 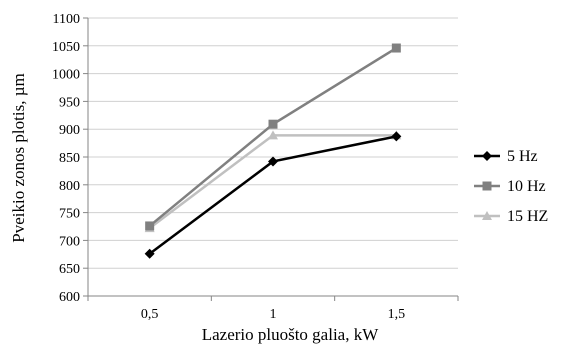 I want to click on legend: 5 Hz 10 Hz 15 HZ, so click(x=511, y=186).